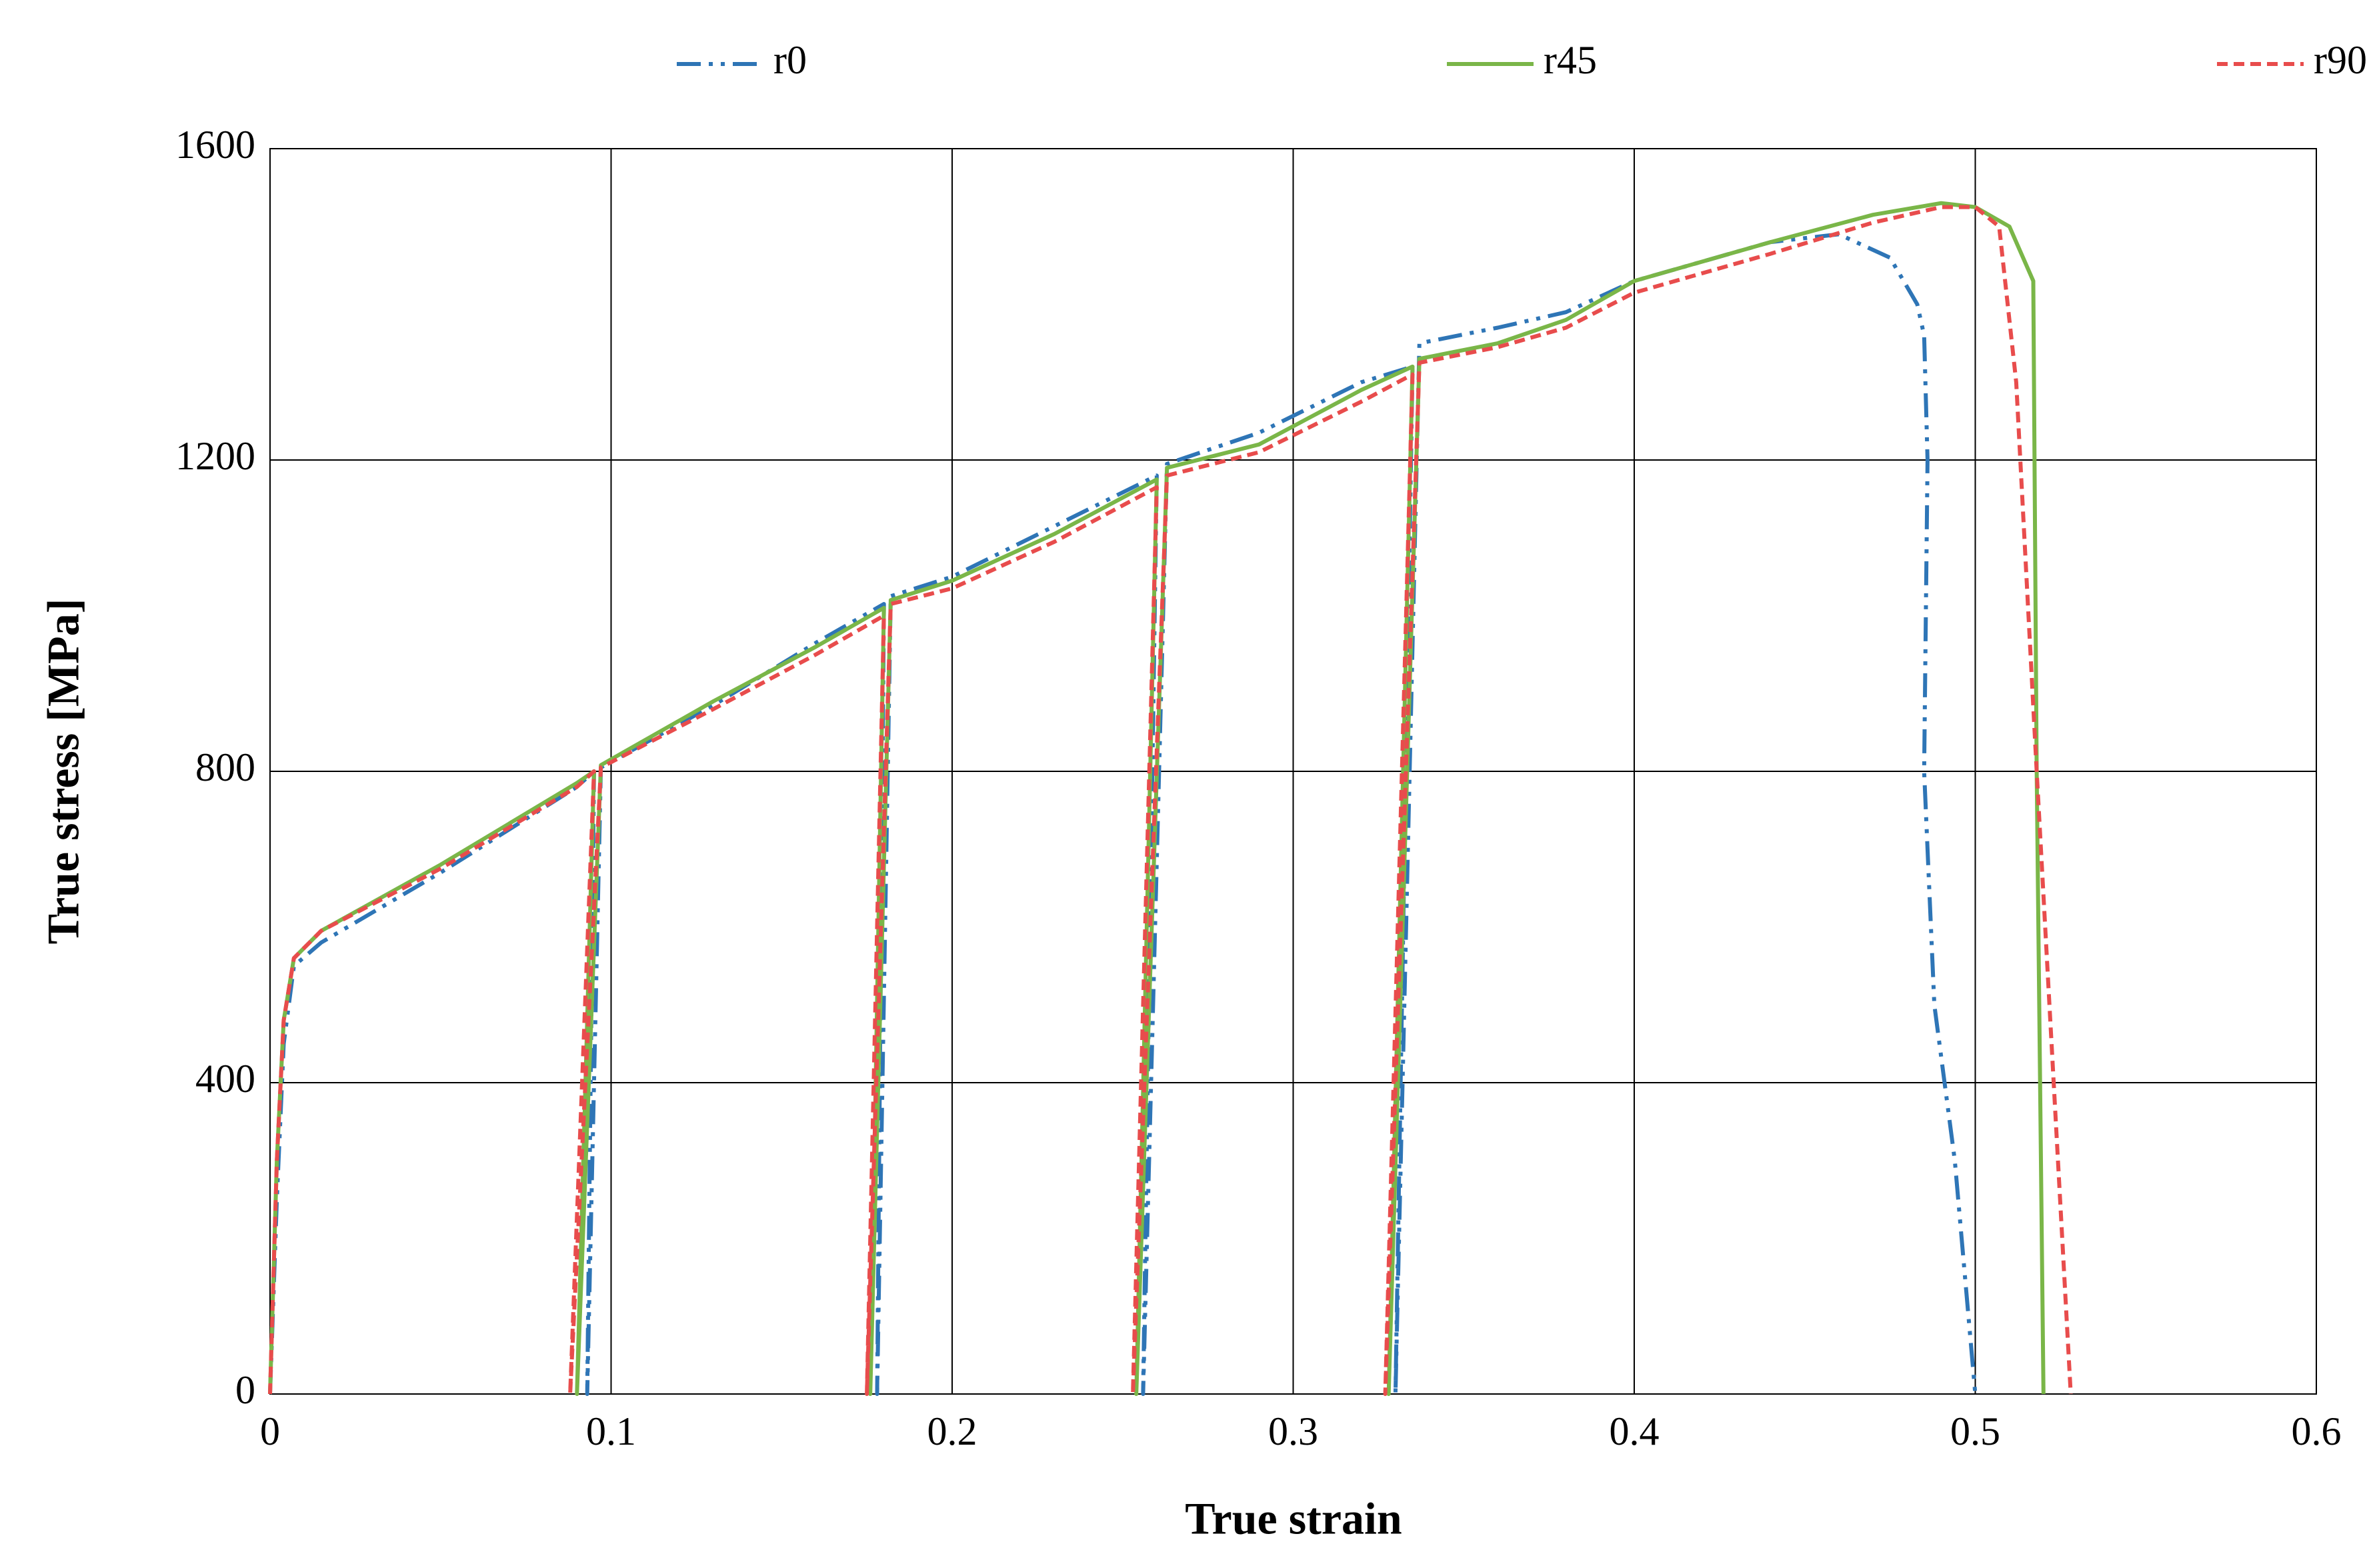  I want to click on y-tick-label: 800, so click(225, 767).